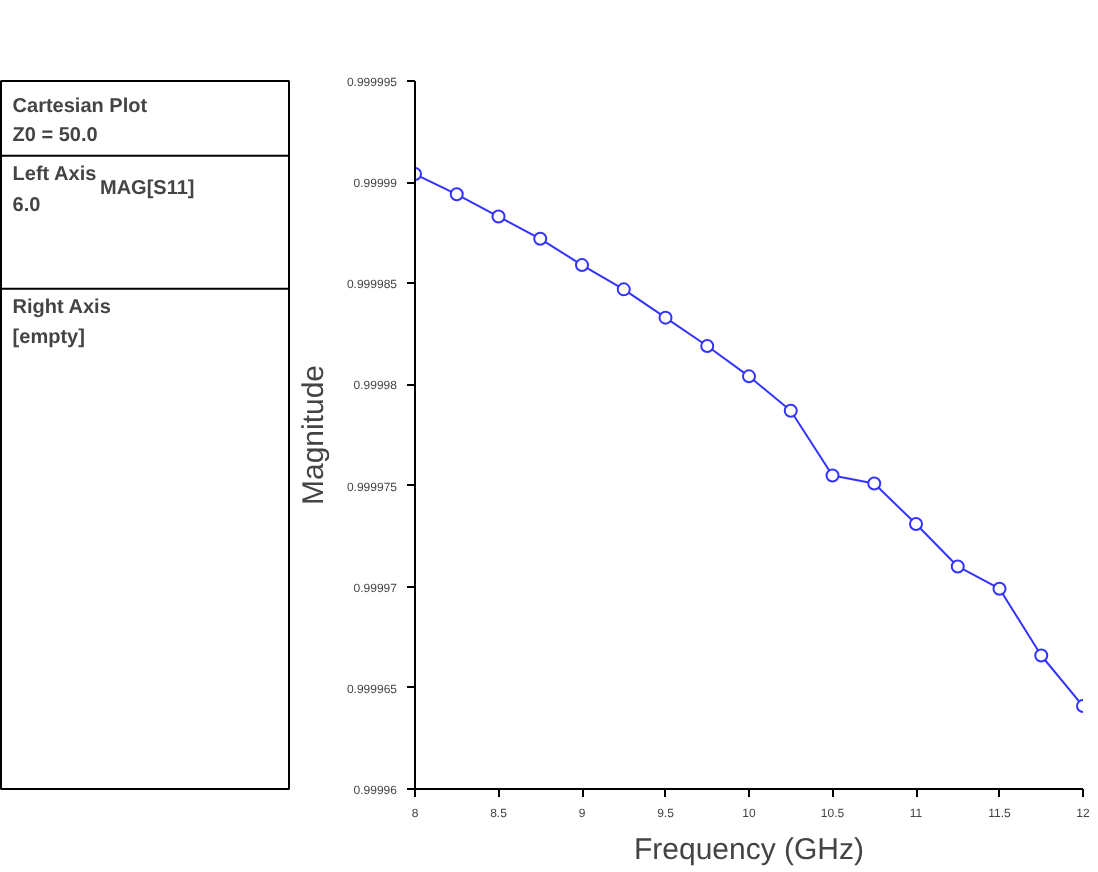 The height and width of the screenshot is (872, 1098). What do you see at coordinates (749, 850) in the screenshot?
I see `x-axis-title: Frequency (GHz)` at bounding box center [749, 850].